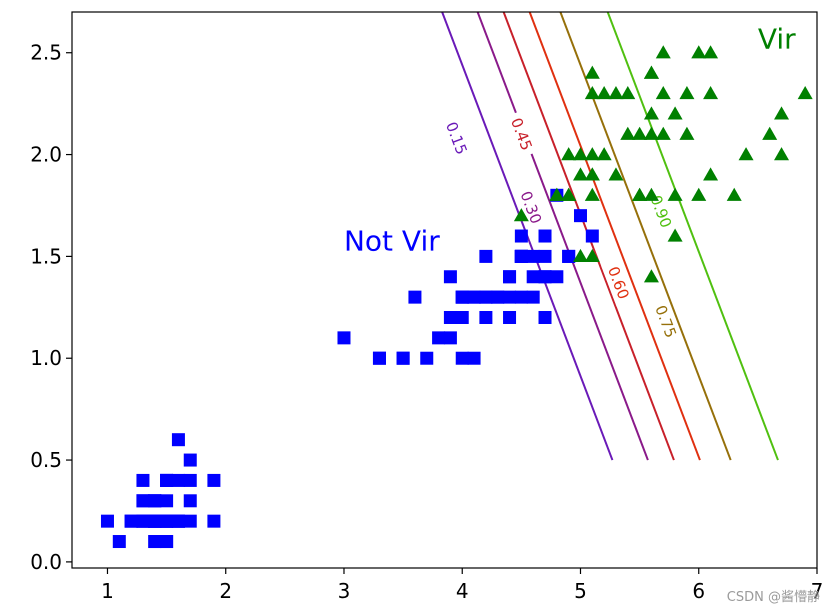 The height and width of the screenshot is (611, 829). What do you see at coordinates (773, 597) in the screenshot?
I see `watermark-text: CSDN @酱懵静` at bounding box center [773, 597].